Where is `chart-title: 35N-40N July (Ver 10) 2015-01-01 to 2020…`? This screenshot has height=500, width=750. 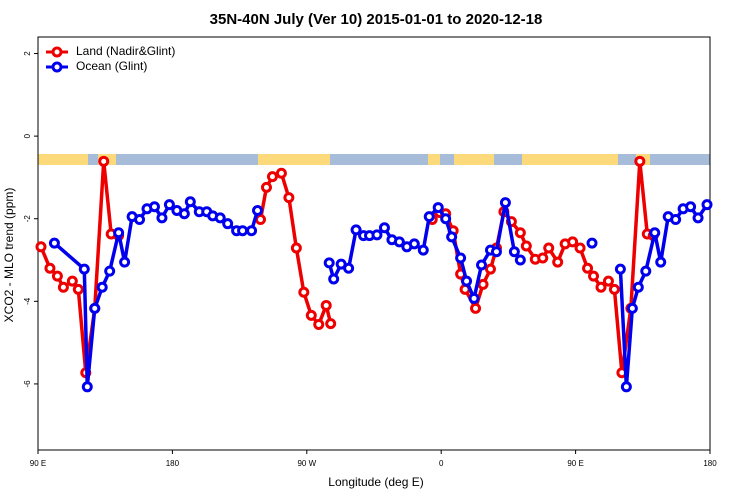 chart-title: 35N-40N July (Ver 10) 2015-01-01 to 2020… is located at coordinates (376, 19).